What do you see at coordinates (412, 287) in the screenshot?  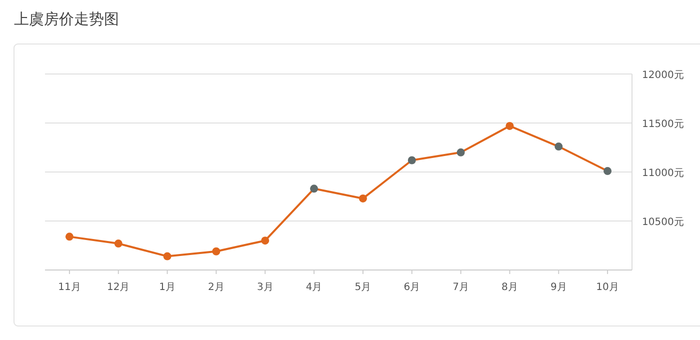 I see `x-tick-label: 6月` at bounding box center [412, 287].